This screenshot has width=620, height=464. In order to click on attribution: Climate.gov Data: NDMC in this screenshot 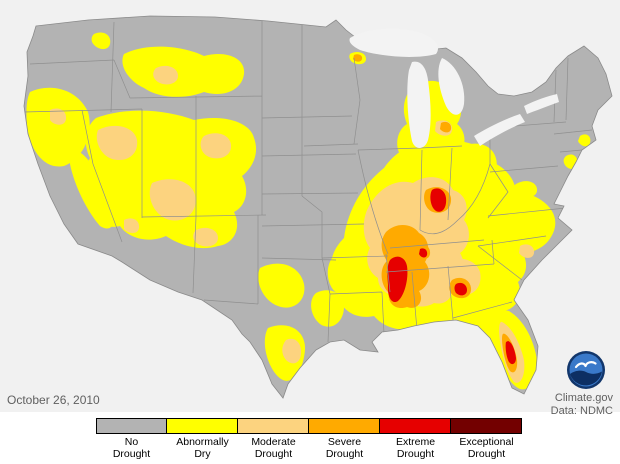, I will do `click(582, 405)`.